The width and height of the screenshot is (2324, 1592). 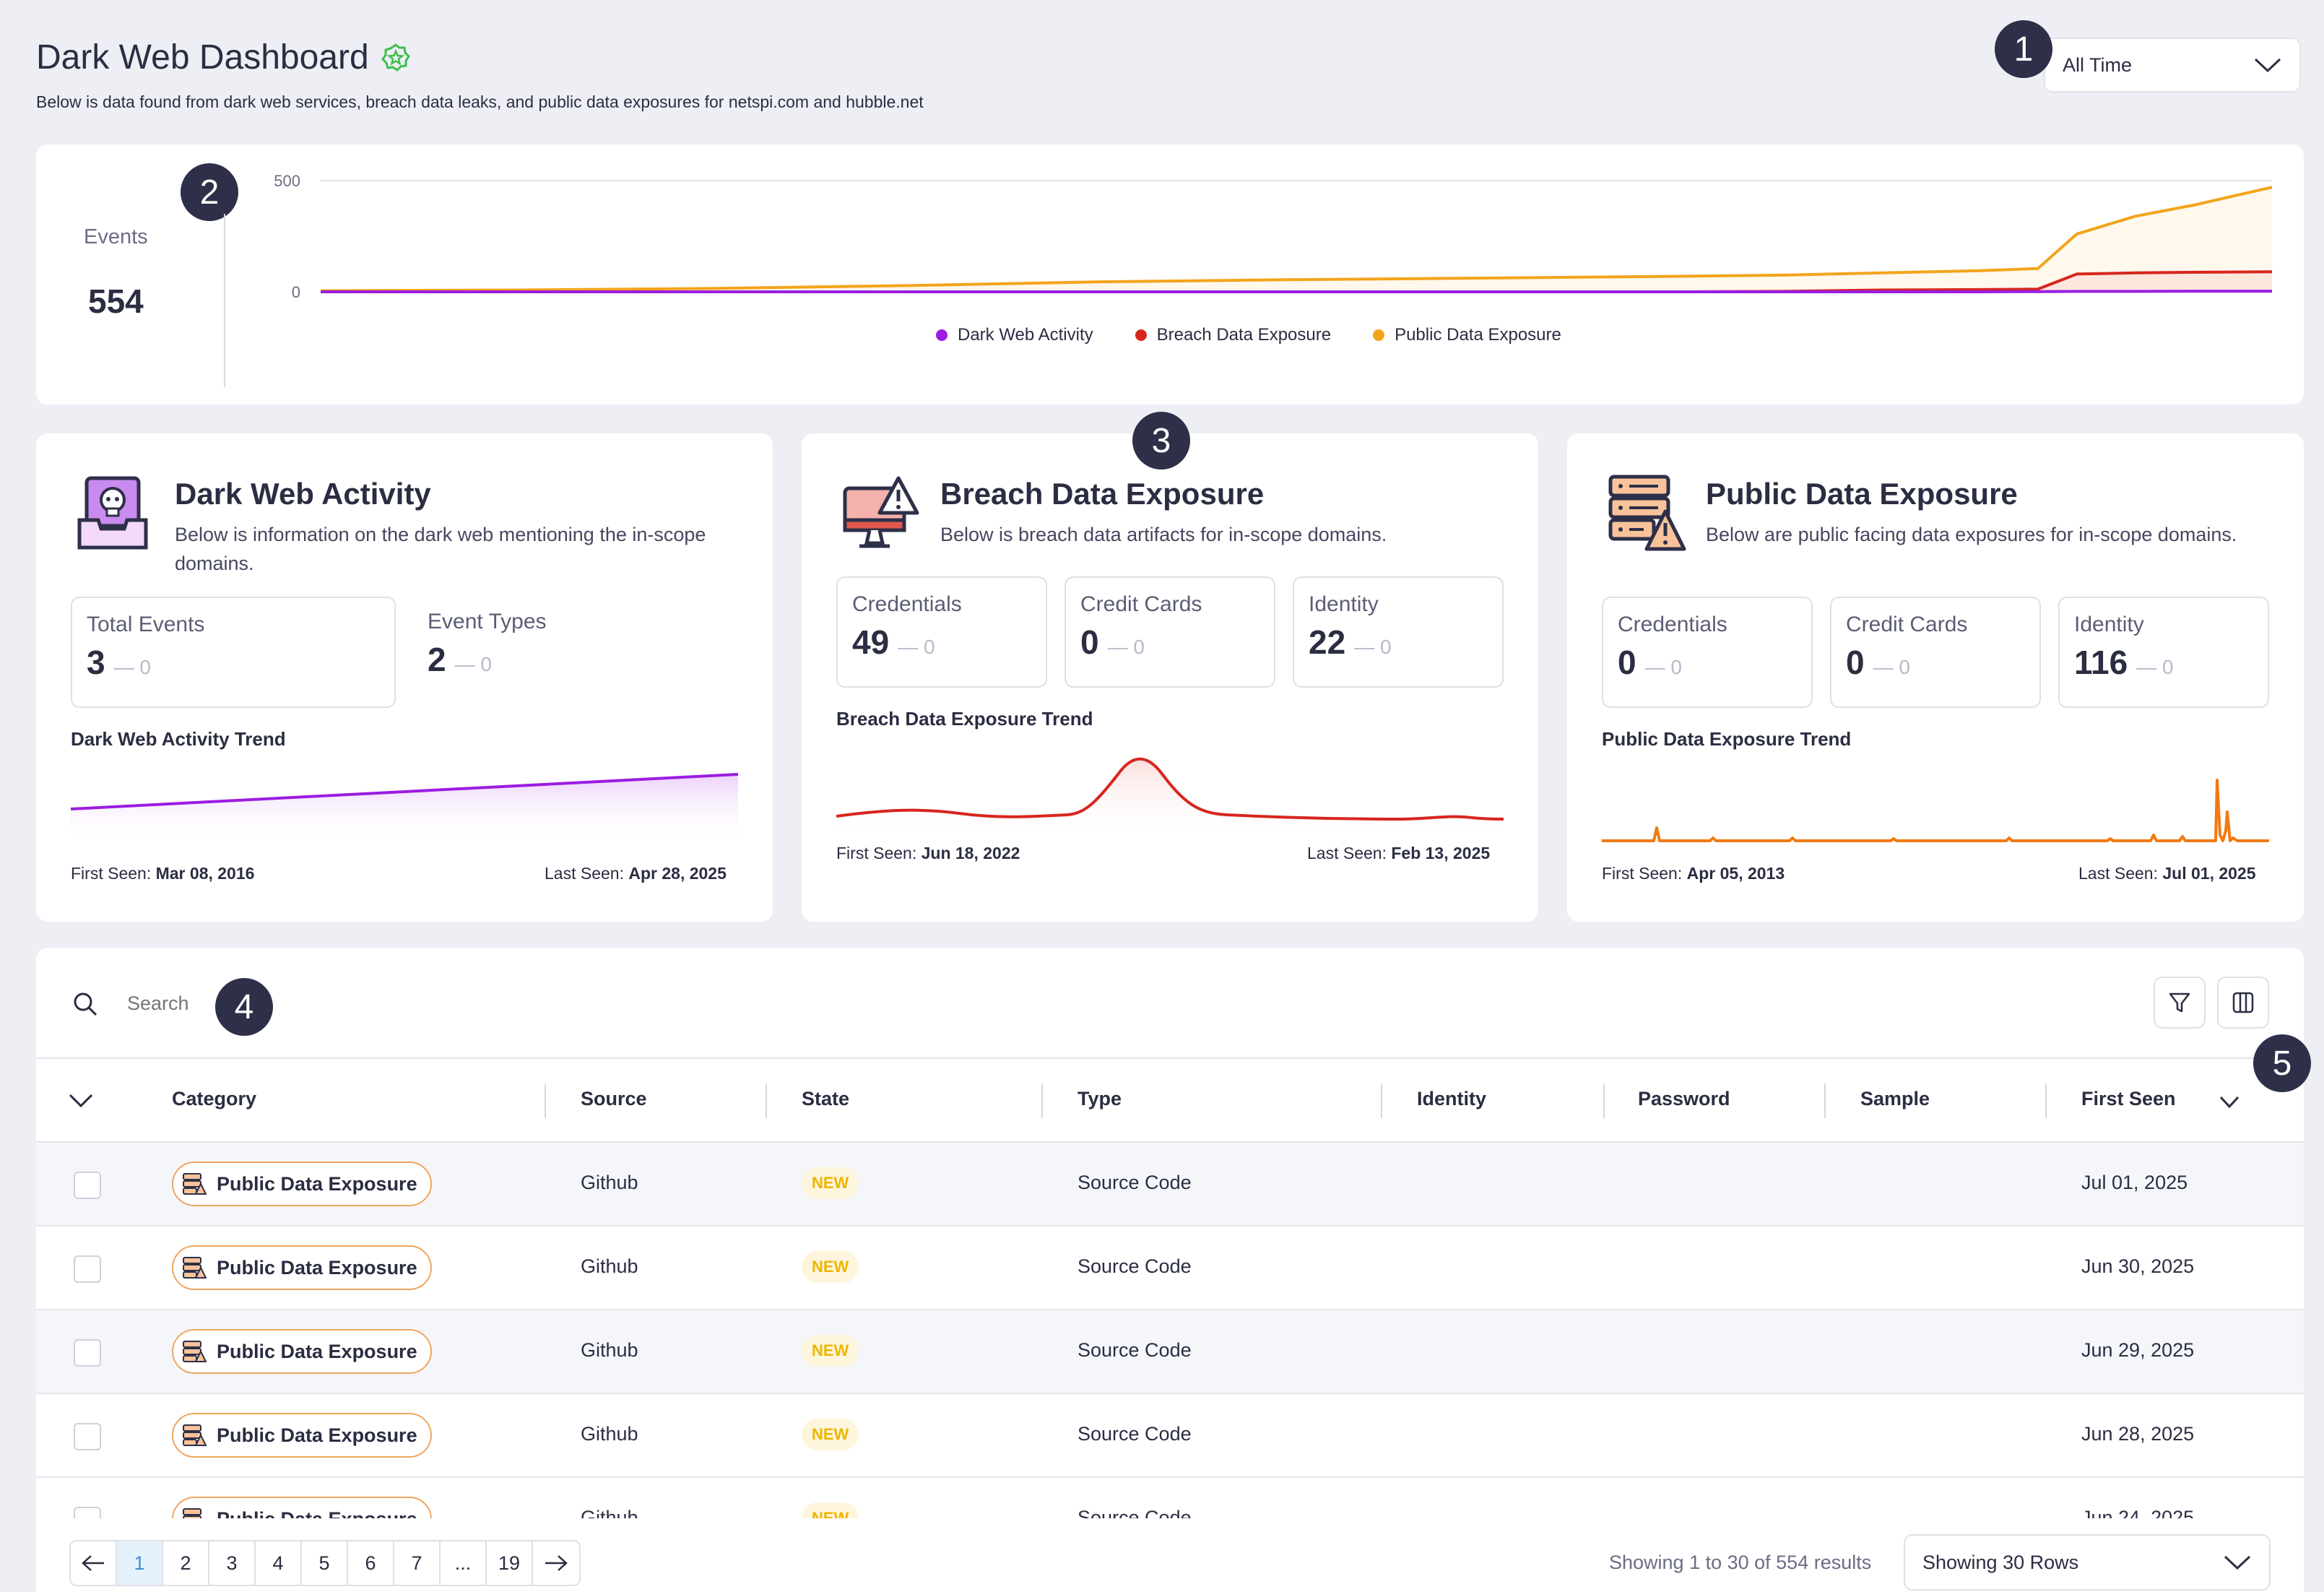 I want to click on trend-line, so click(x=404, y=791).